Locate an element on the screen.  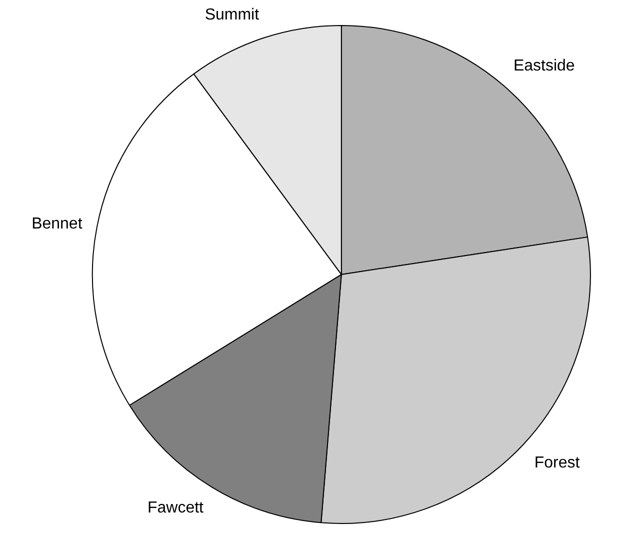
slice-label: Eastside is located at coordinates (544, 65).